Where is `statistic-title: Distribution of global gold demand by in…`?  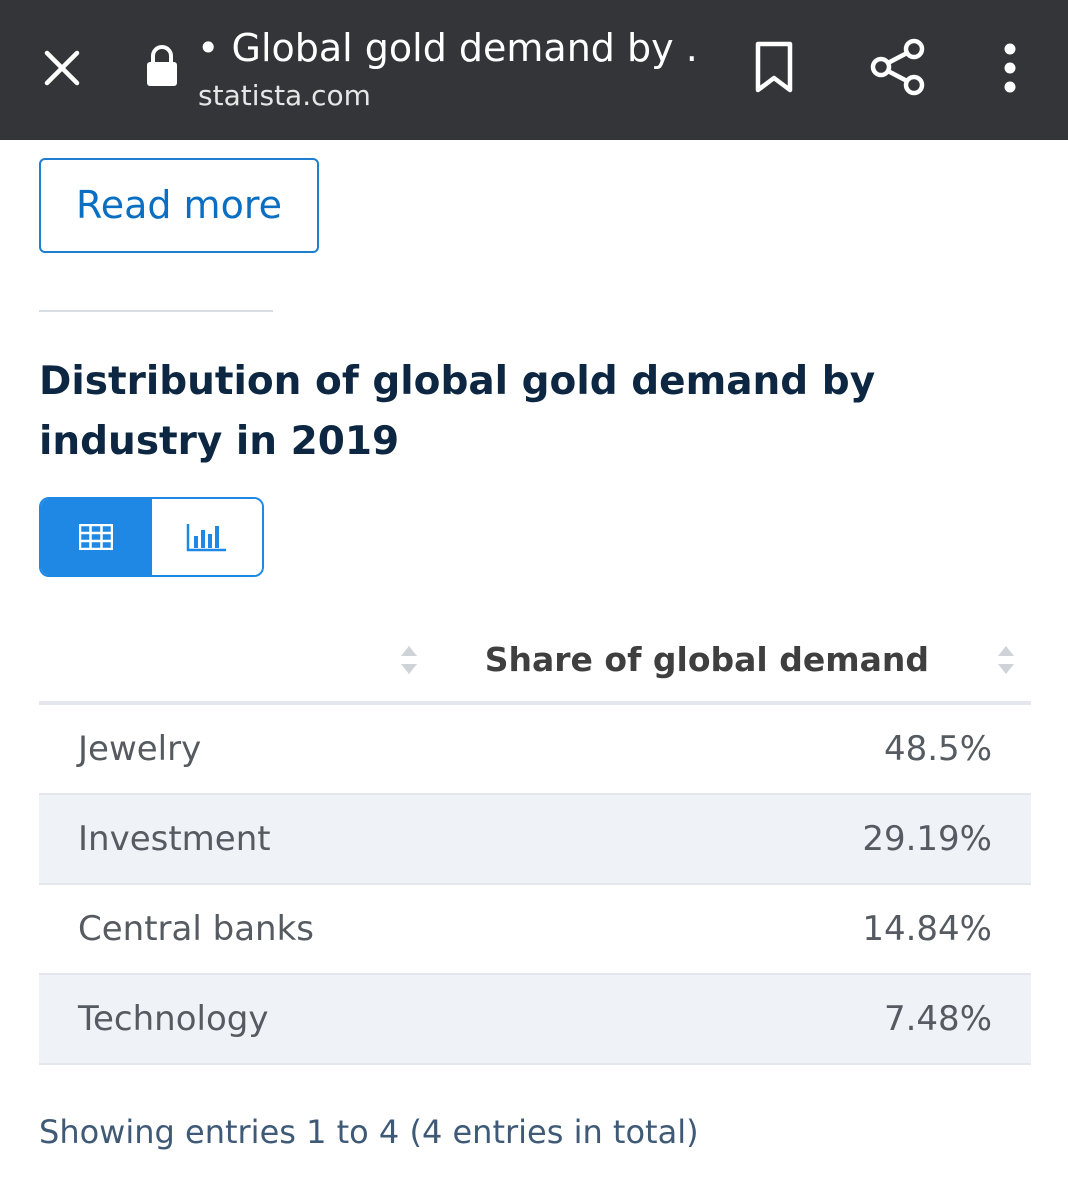 statistic-title: Distribution of global gold demand by in… is located at coordinates (457, 411).